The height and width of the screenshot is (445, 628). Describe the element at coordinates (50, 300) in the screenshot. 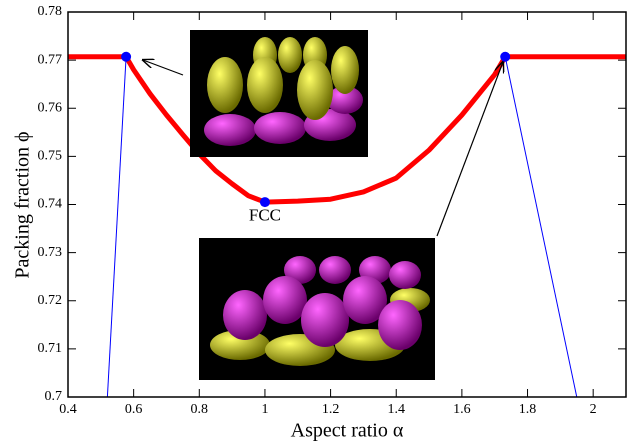

I see `y-tick-label: 0.72` at that location.